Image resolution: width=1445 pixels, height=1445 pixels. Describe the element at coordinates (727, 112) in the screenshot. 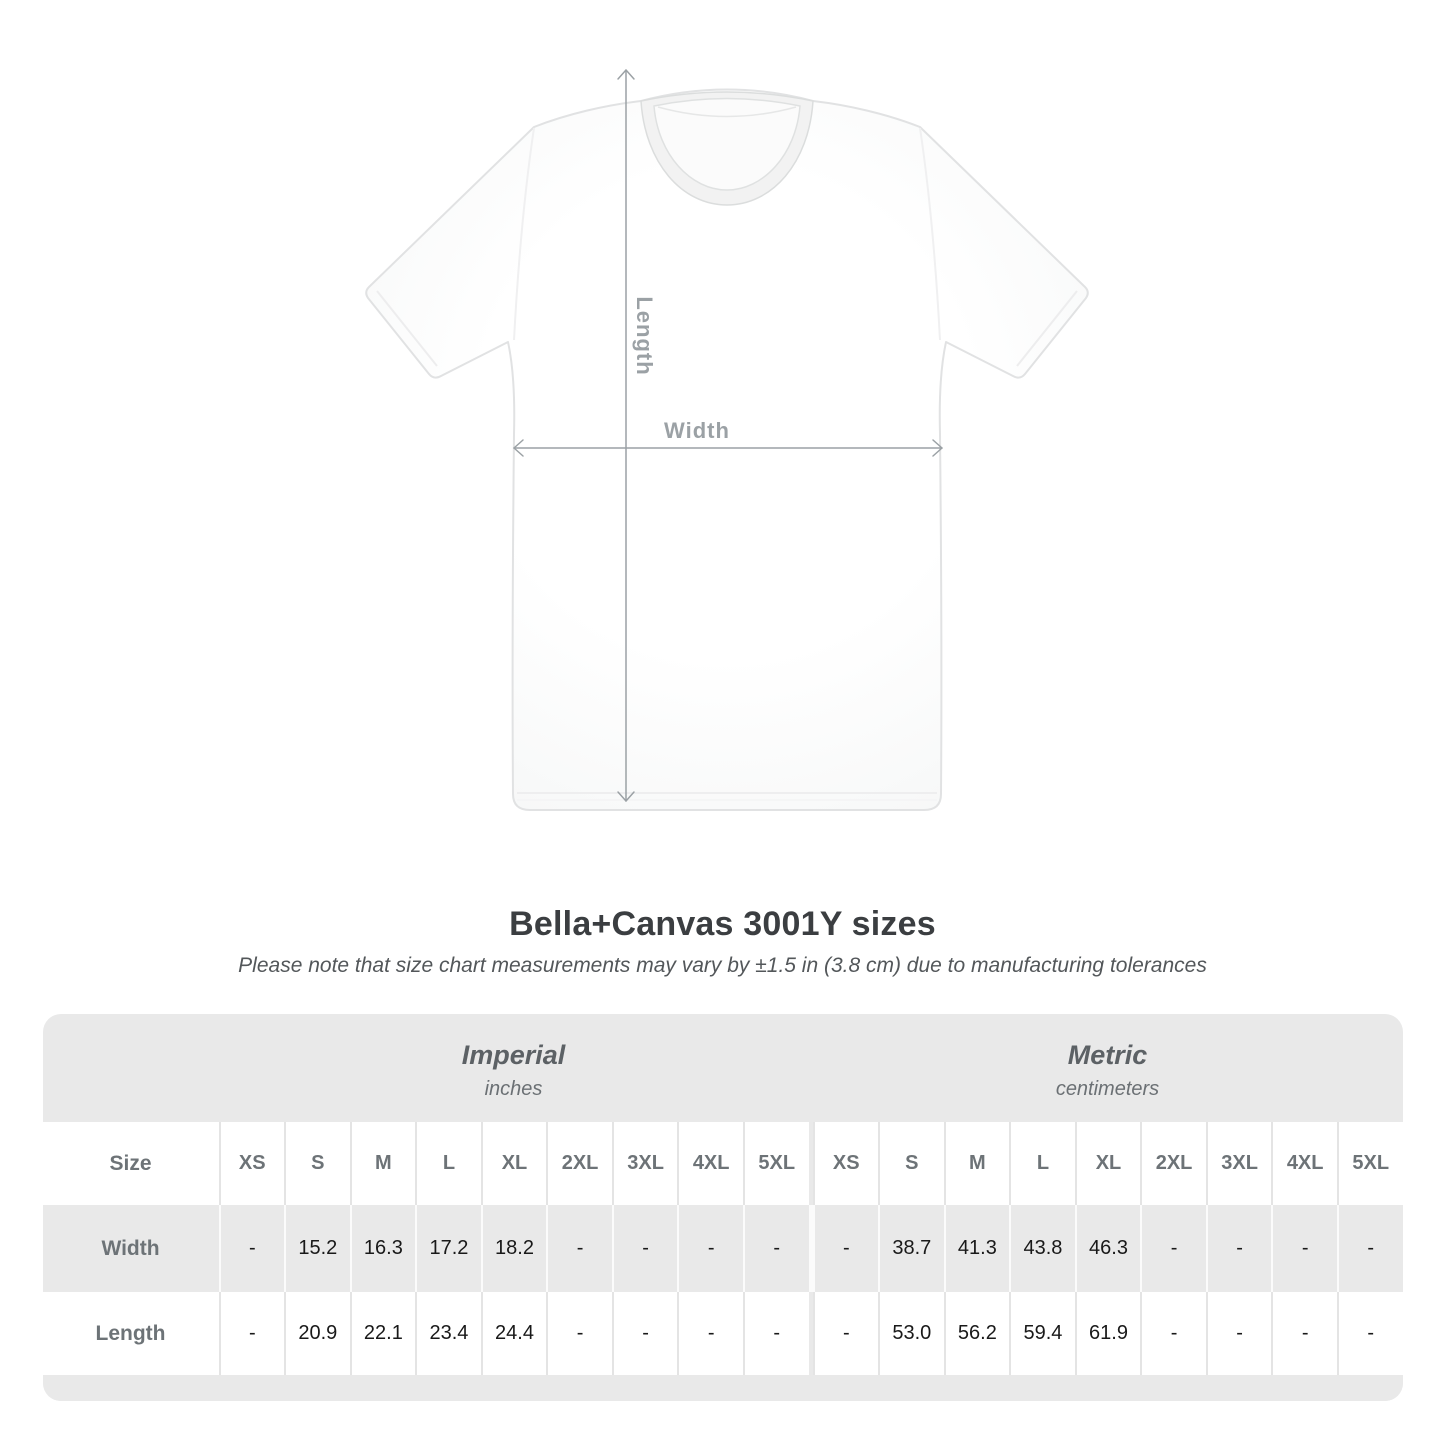

I see `back-collar-seam` at that location.